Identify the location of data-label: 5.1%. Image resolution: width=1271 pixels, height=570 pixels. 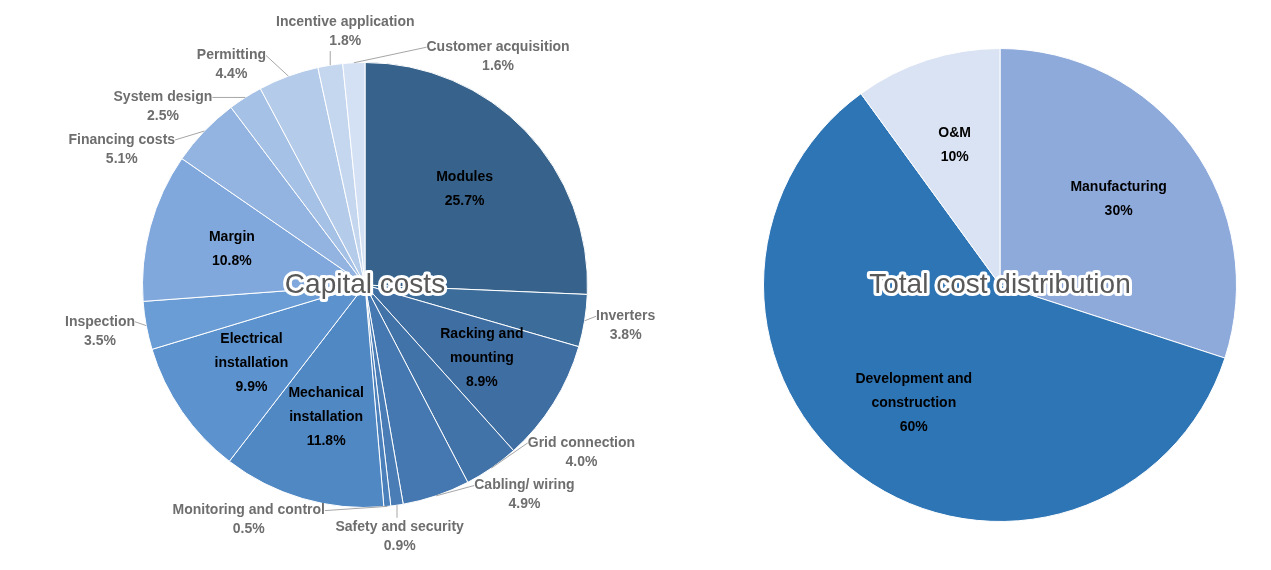
(122, 157).